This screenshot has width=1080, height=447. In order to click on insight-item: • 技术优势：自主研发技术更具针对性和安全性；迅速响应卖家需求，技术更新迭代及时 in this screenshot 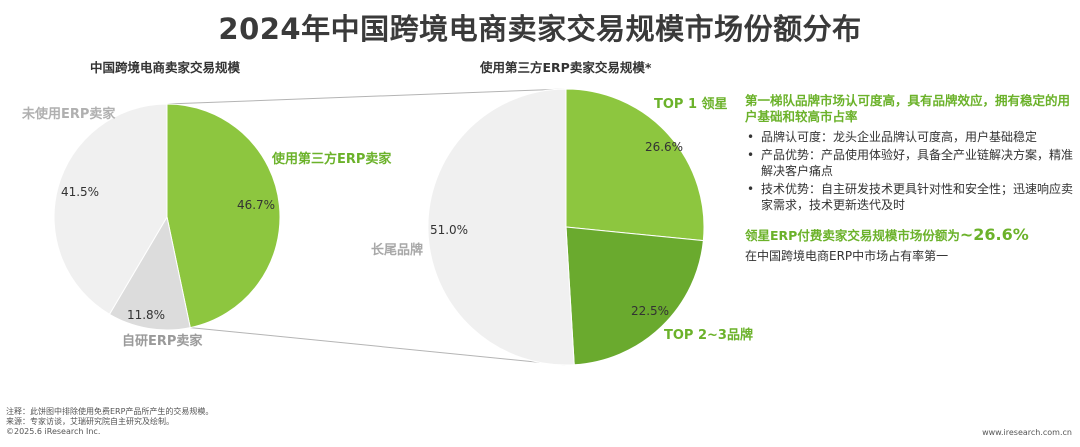, I will do `click(910, 197)`.